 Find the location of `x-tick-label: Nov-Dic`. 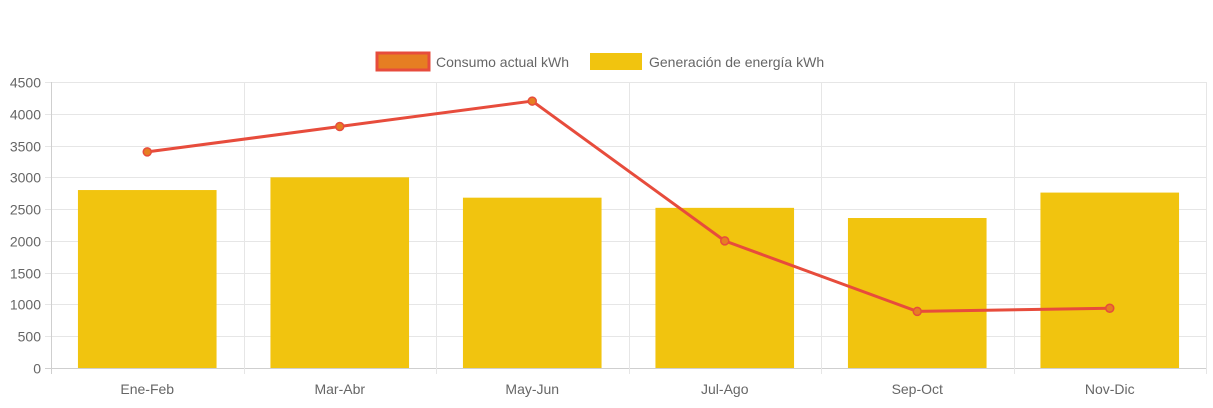

x-tick-label: Nov-Dic is located at coordinates (1110, 389).